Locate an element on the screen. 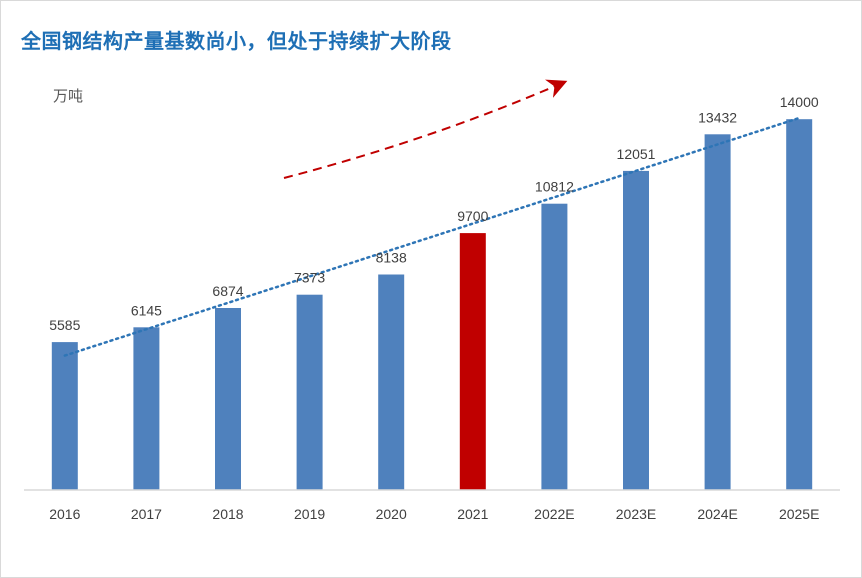 The width and height of the screenshot is (862, 578). bar-2018 is located at coordinates (228, 399).